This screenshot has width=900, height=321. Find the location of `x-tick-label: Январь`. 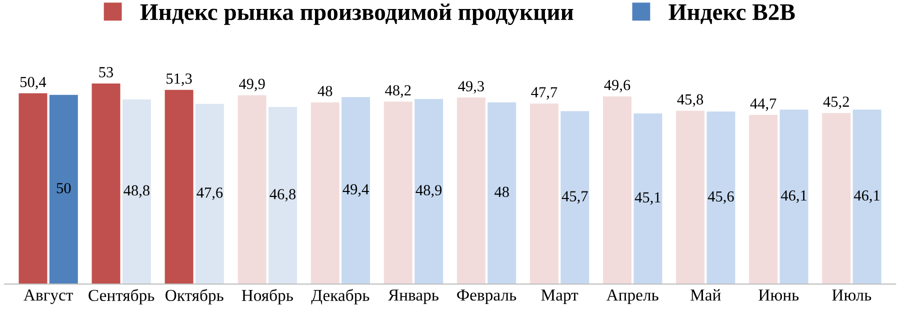

x-tick-label: Январь is located at coordinates (413, 297).